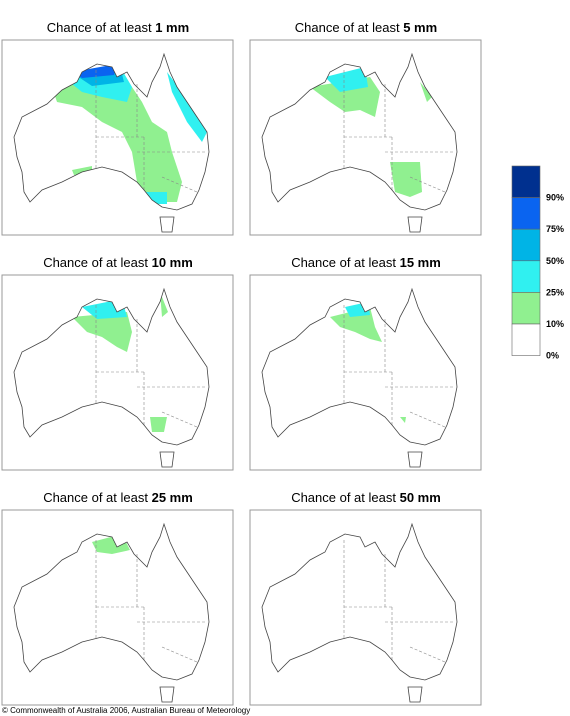 The height and width of the screenshot is (716, 570). I want to click on title-amount: 10 mm, so click(172, 262).